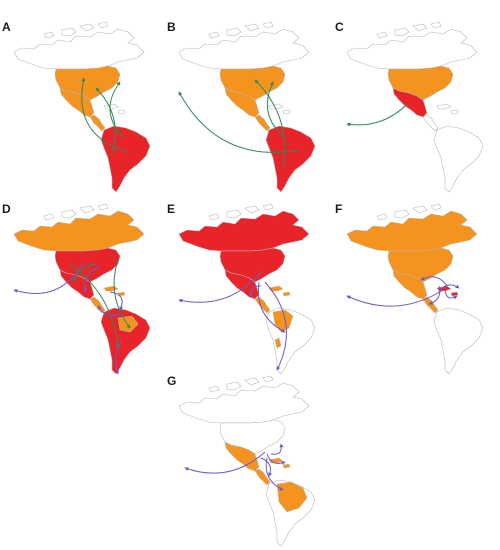 This screenshot has width=500, height=550. I want to click on americas-map-d, so click(82, 289).